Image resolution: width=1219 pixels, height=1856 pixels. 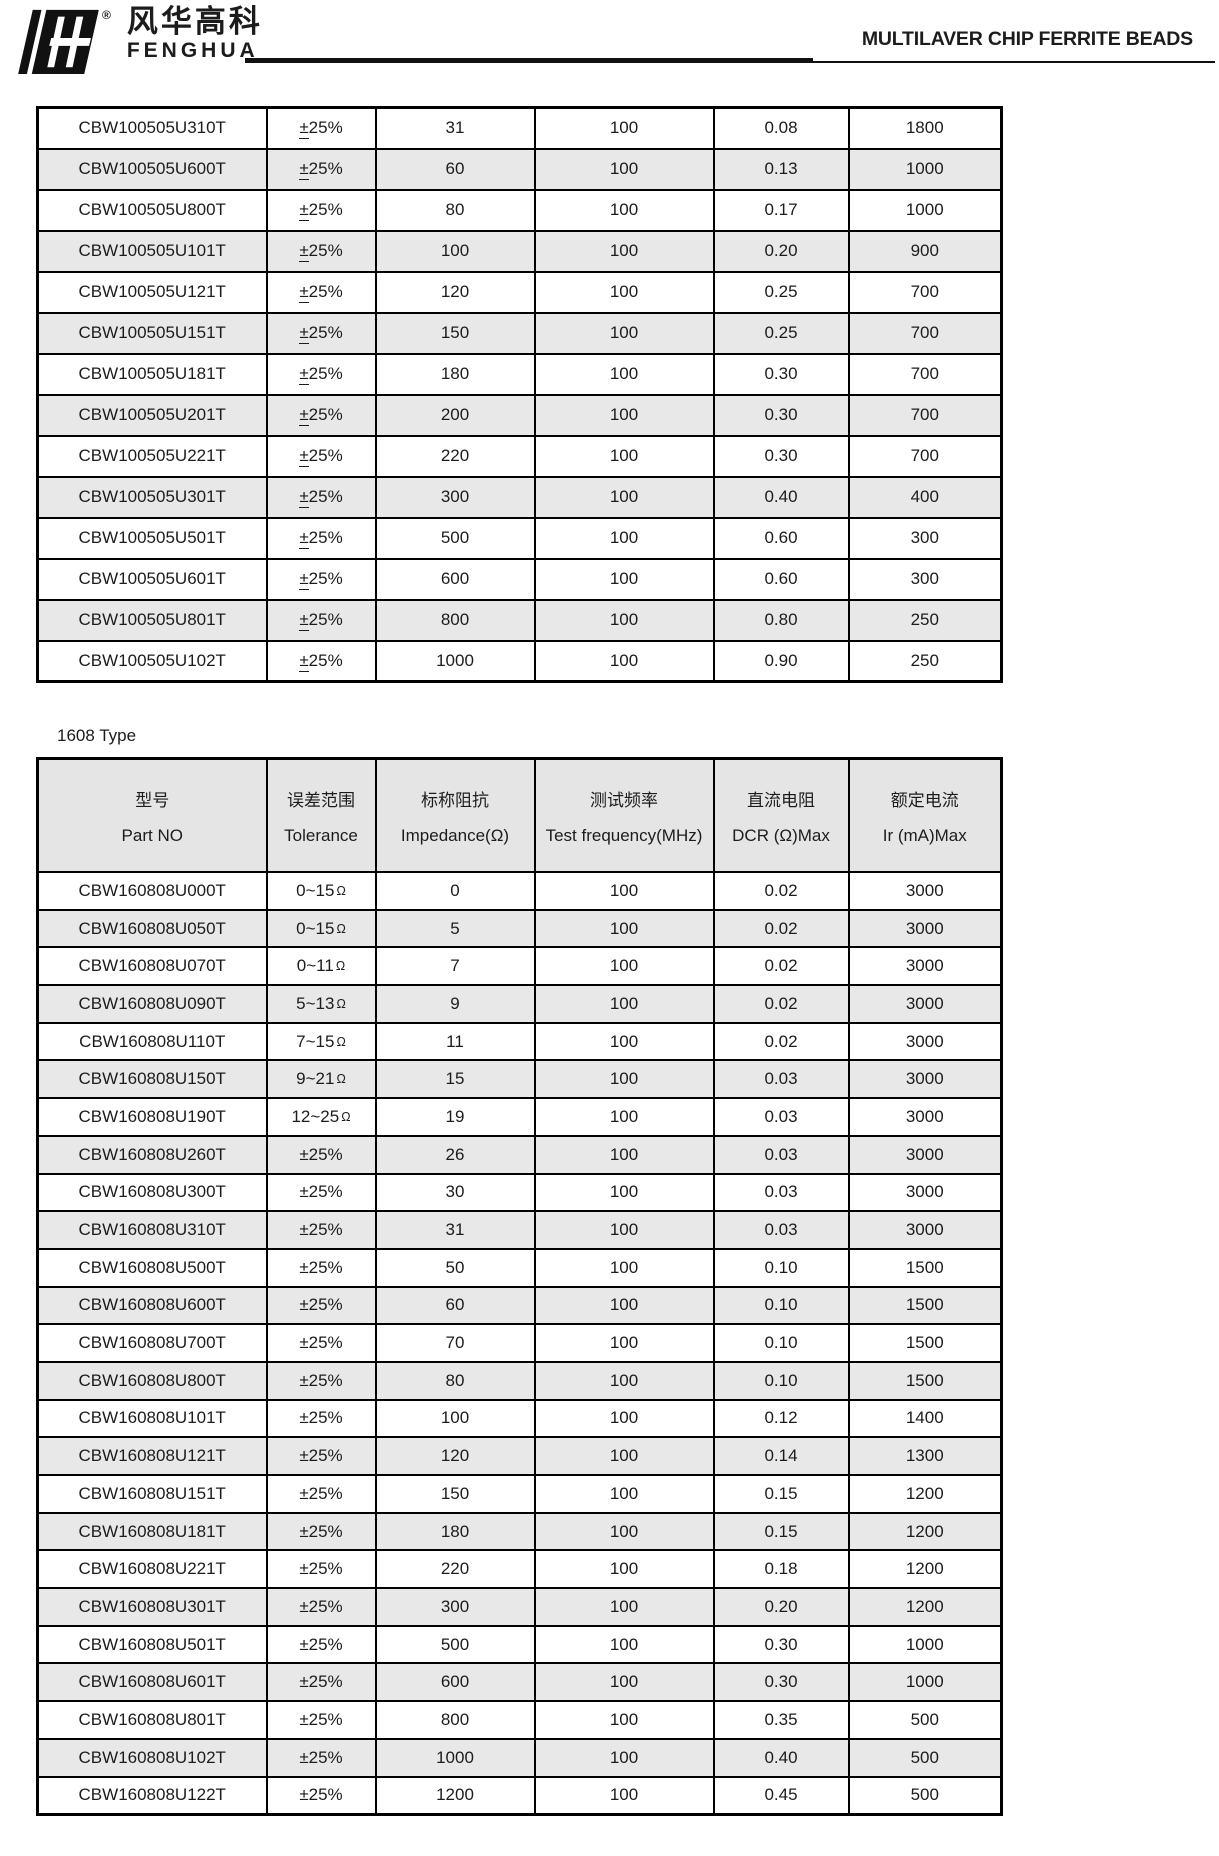 What do you see at coordinates (519, 1531) in the screenshot?
I see `table-row: CBW160808U181T ±25% 180 100 0.15 1200` at bounding box center [519, 1531].